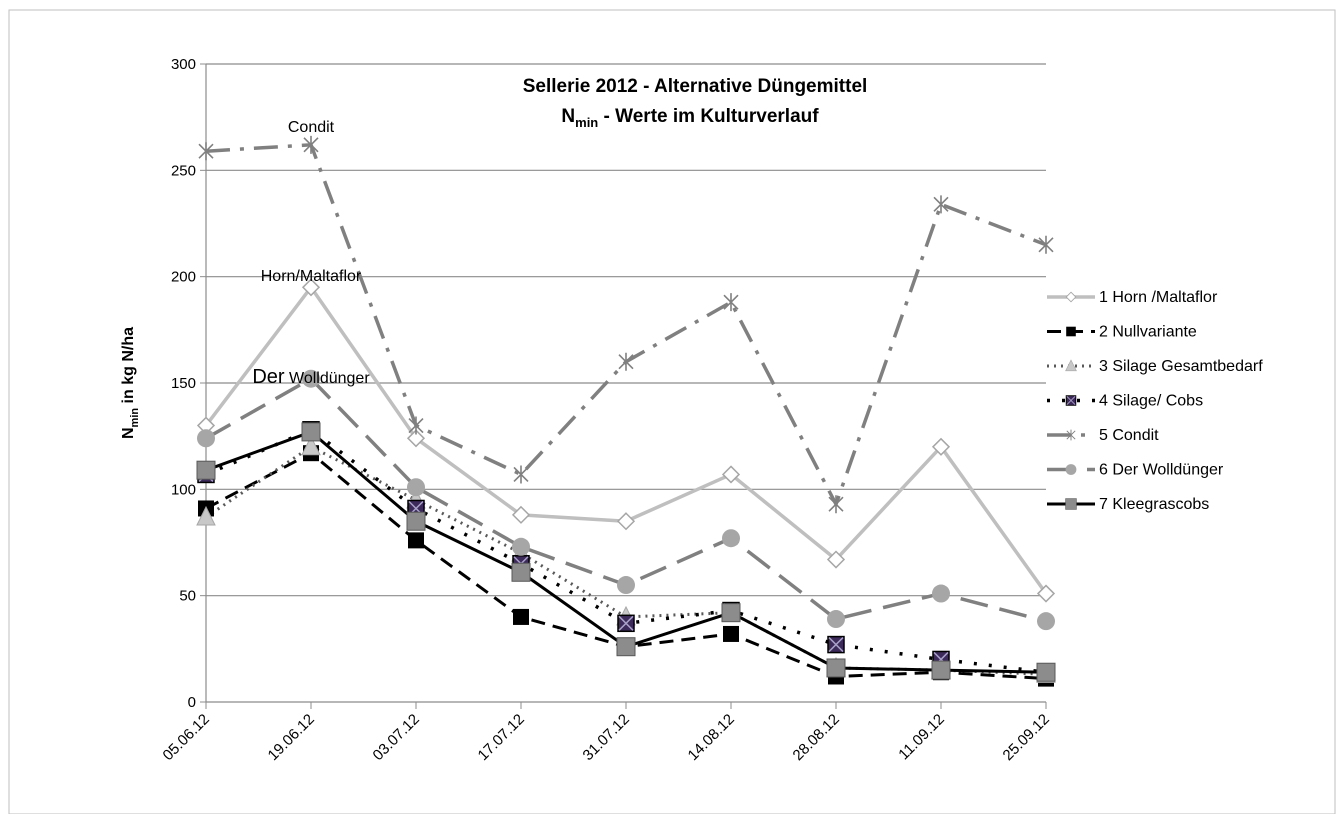 The width and height of the screenshot is (1343, 819). What do you see at coordinates (1161, 470) in the screenshot?
I see `legend-label-6: 6 Der Wolldünger` at bounding box center [1161, 470].